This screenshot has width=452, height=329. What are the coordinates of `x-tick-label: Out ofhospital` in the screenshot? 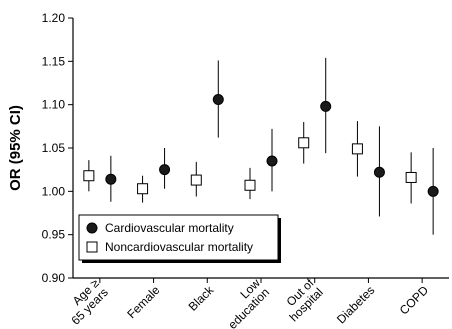 It's located at (301, 300).